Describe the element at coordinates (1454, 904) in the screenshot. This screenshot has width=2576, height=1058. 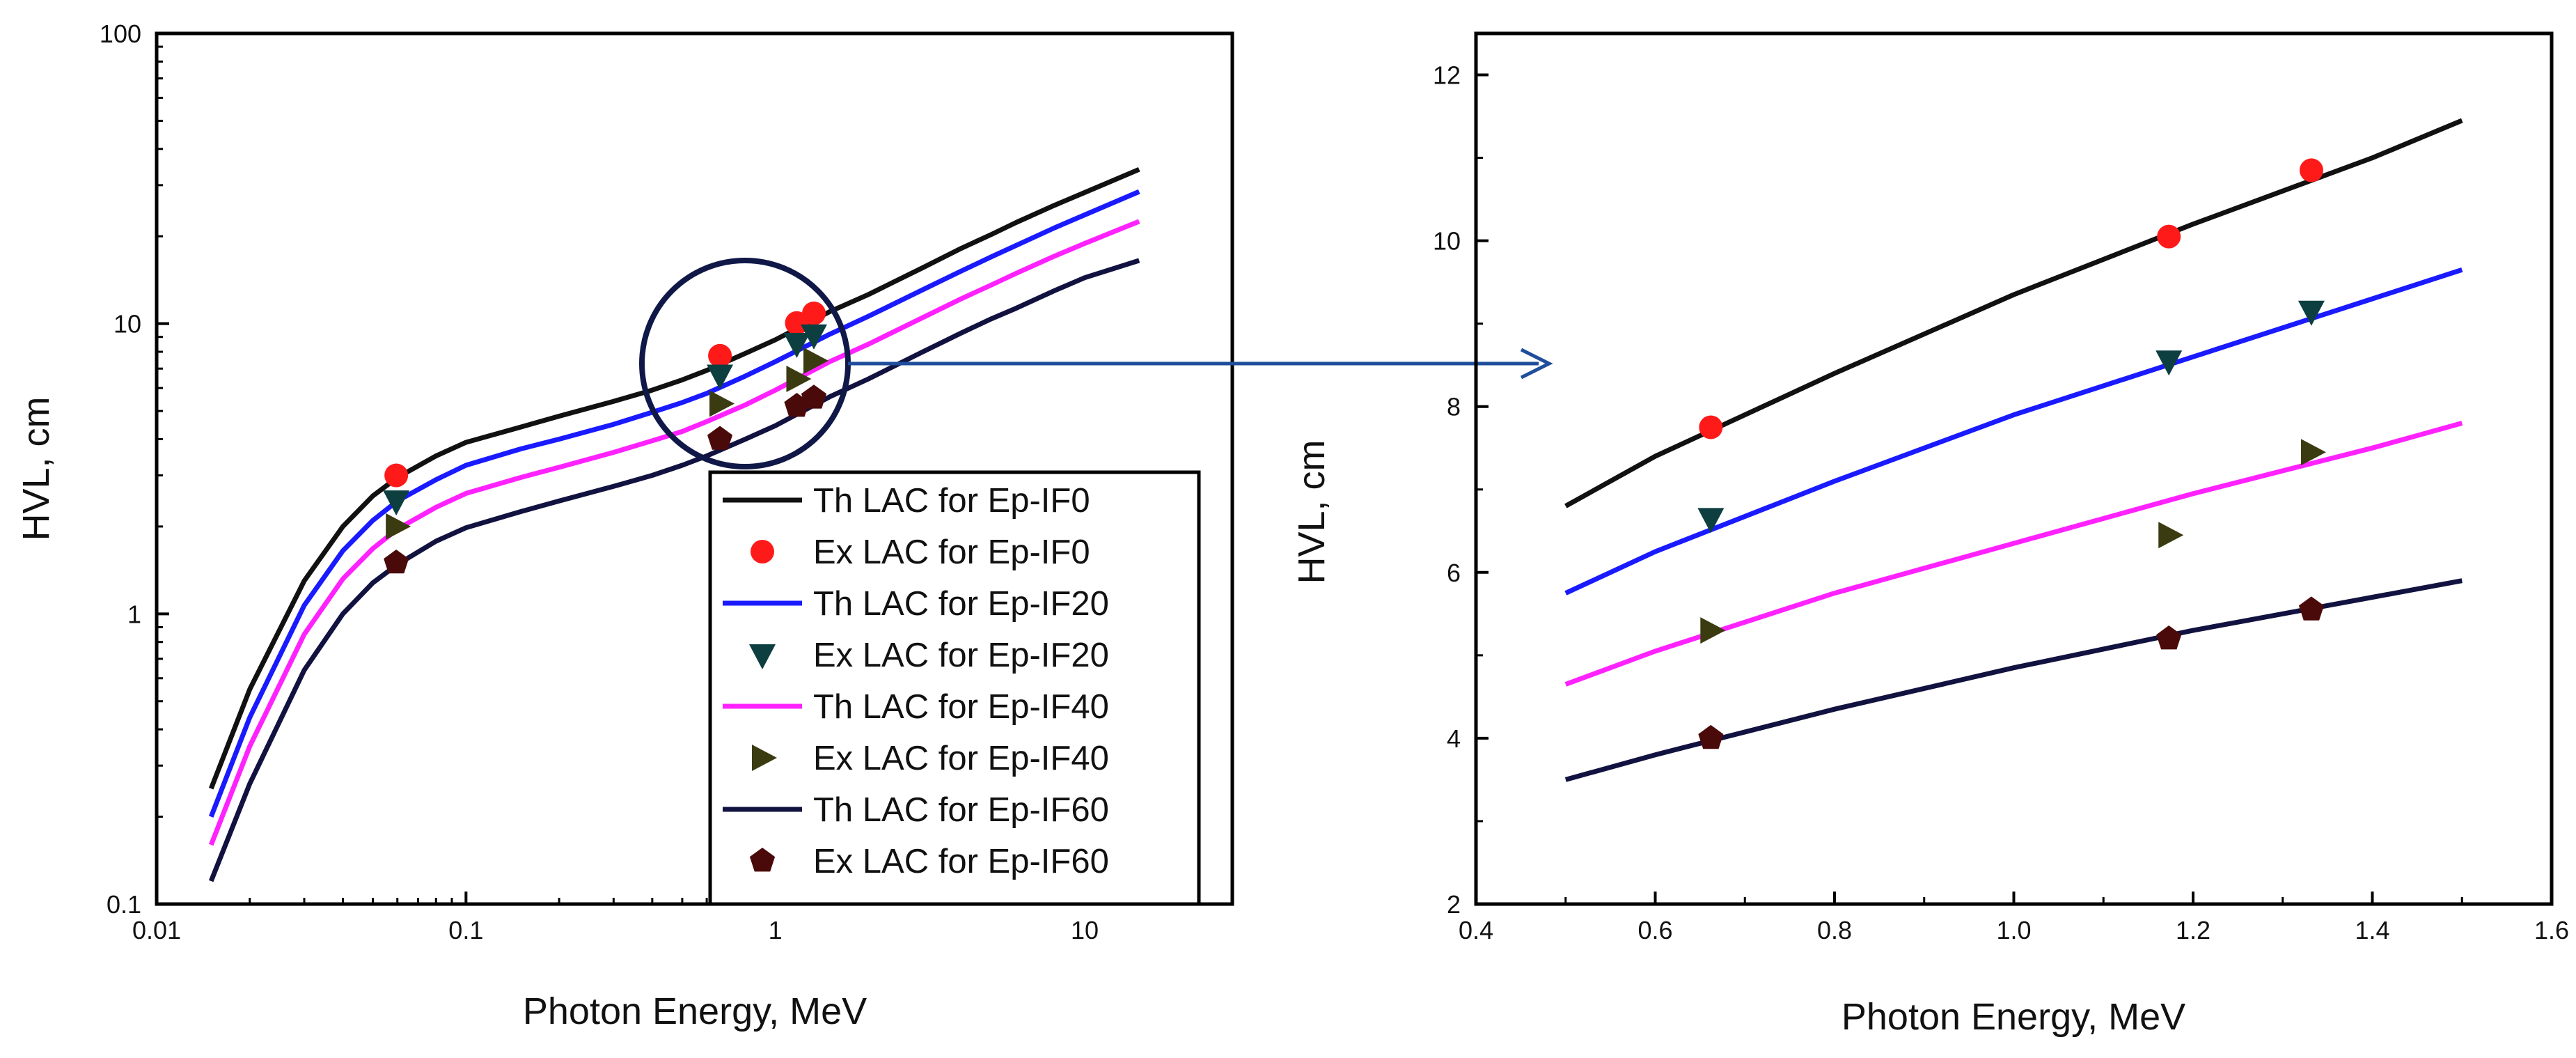
I see `y-tick-label: 2` at that location.